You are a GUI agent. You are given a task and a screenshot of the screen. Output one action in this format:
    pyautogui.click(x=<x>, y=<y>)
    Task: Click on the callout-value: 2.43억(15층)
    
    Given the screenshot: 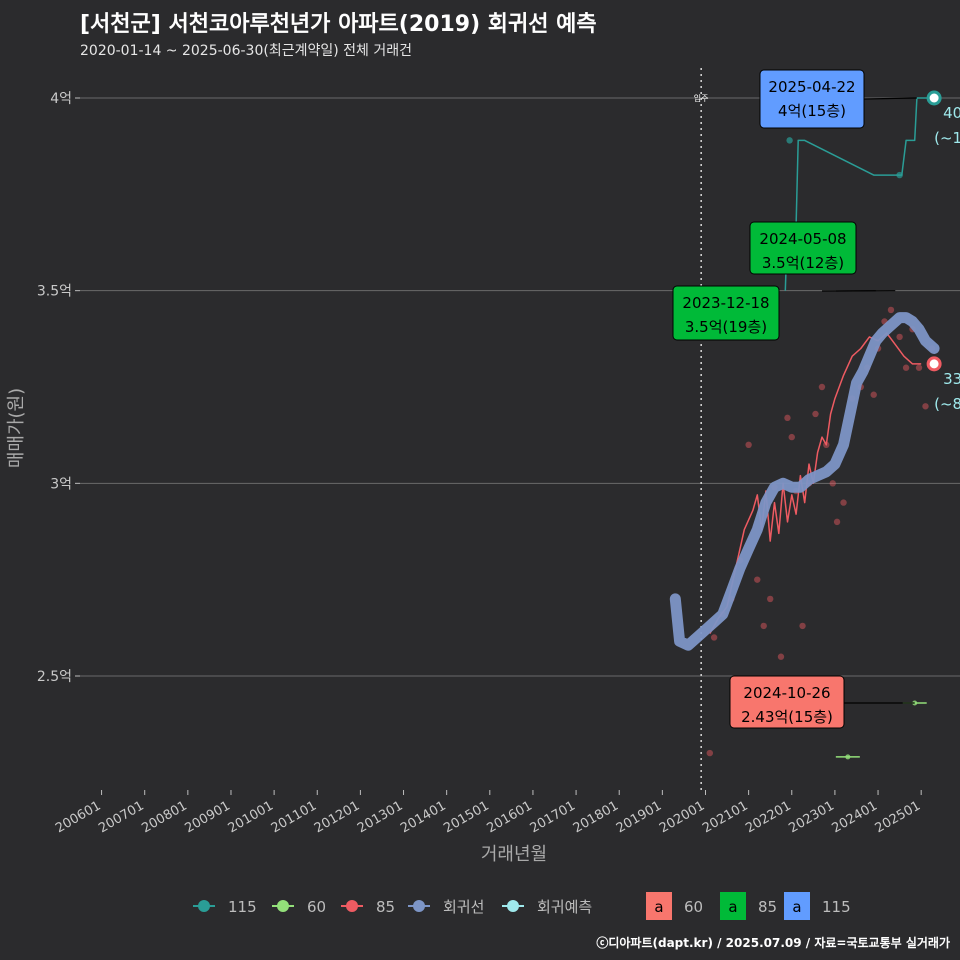 What is the action you would take?
    pyautogui.click(x=787, y=717)
    